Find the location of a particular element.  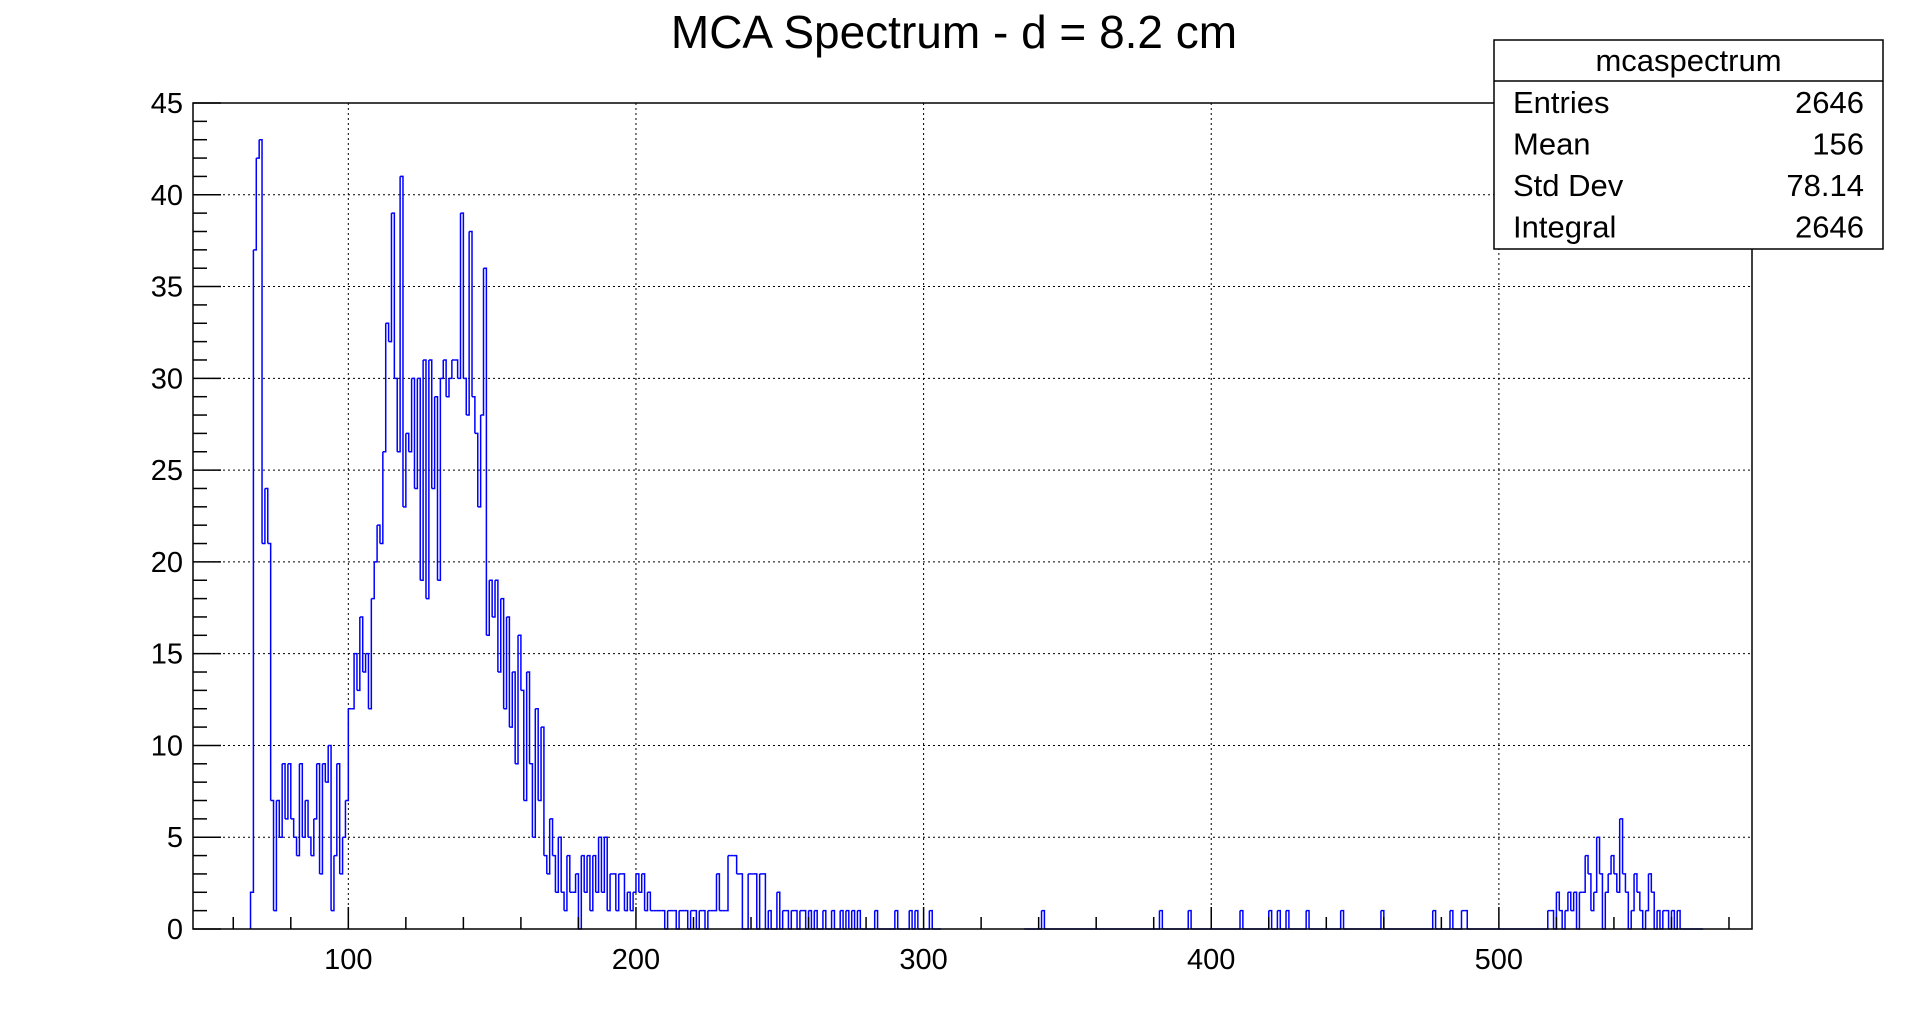

x-tick-label-100: 100 is located at coordinates (348, 960).